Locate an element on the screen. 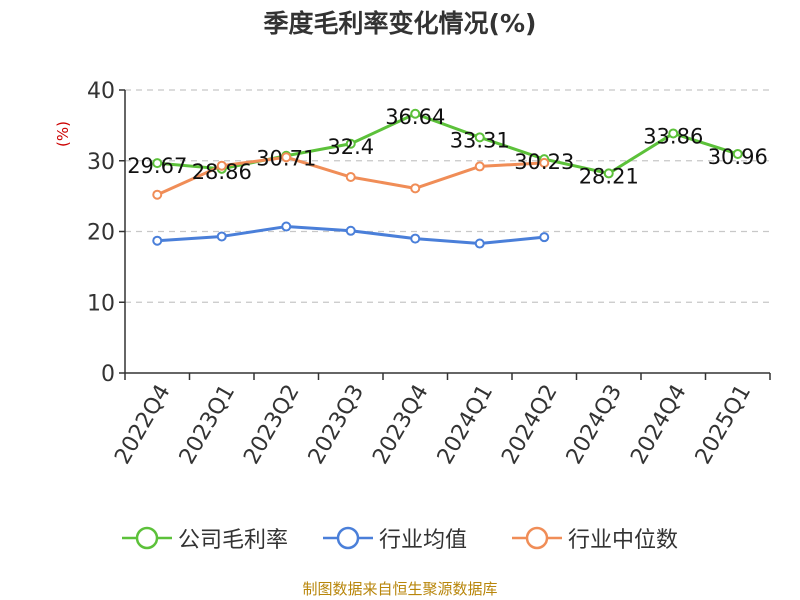  x-tick-label: 2022Q4 is located at coordinates (142, 425).